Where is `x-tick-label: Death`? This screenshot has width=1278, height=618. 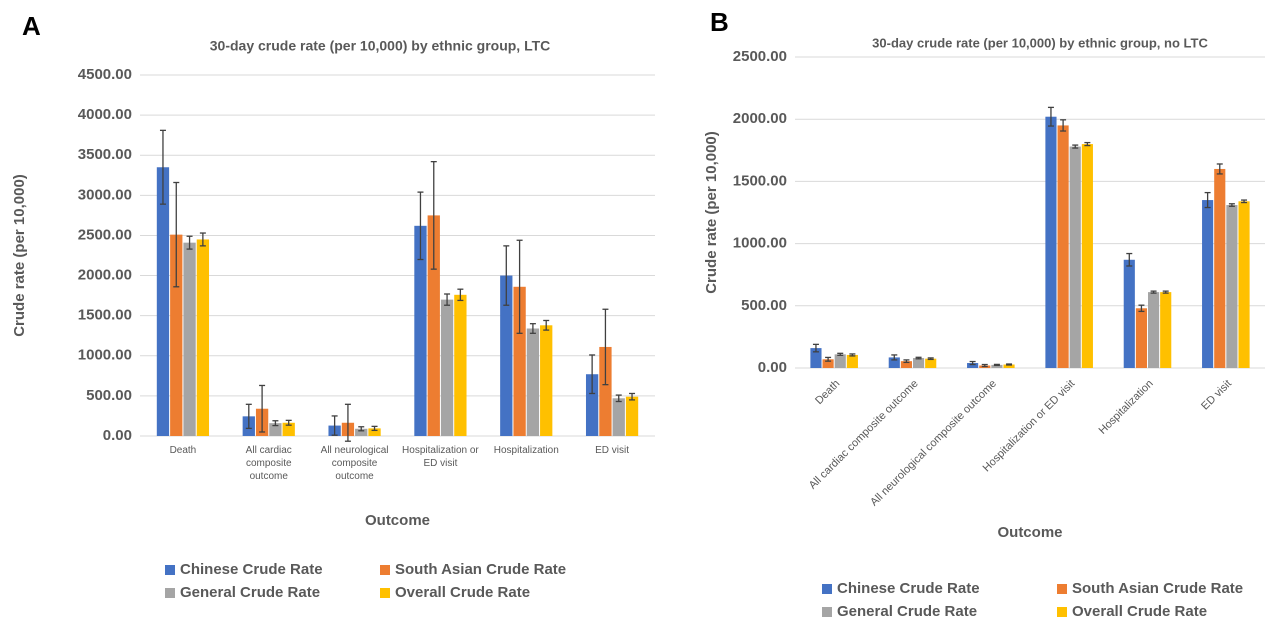
x-tick-label: Death is located at coordinates (827, 392).